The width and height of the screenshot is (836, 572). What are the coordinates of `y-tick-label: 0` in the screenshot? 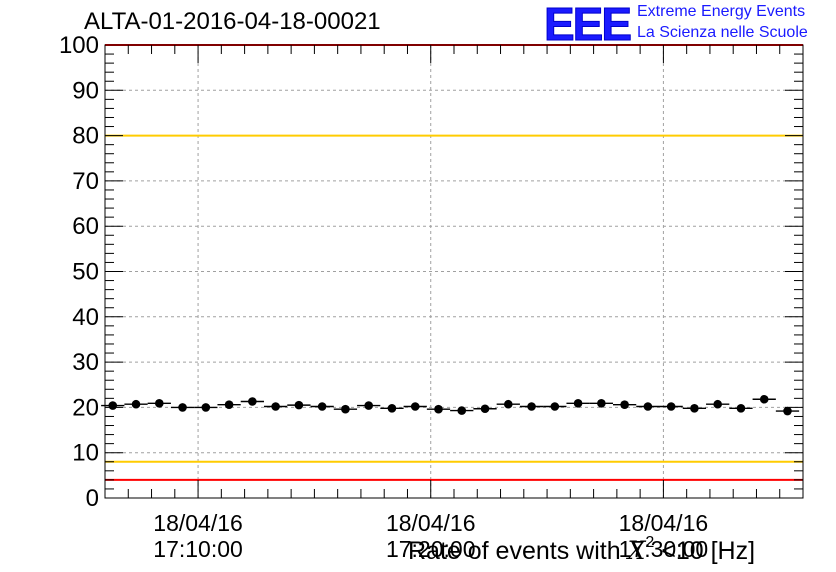 It's located at (92, 498).